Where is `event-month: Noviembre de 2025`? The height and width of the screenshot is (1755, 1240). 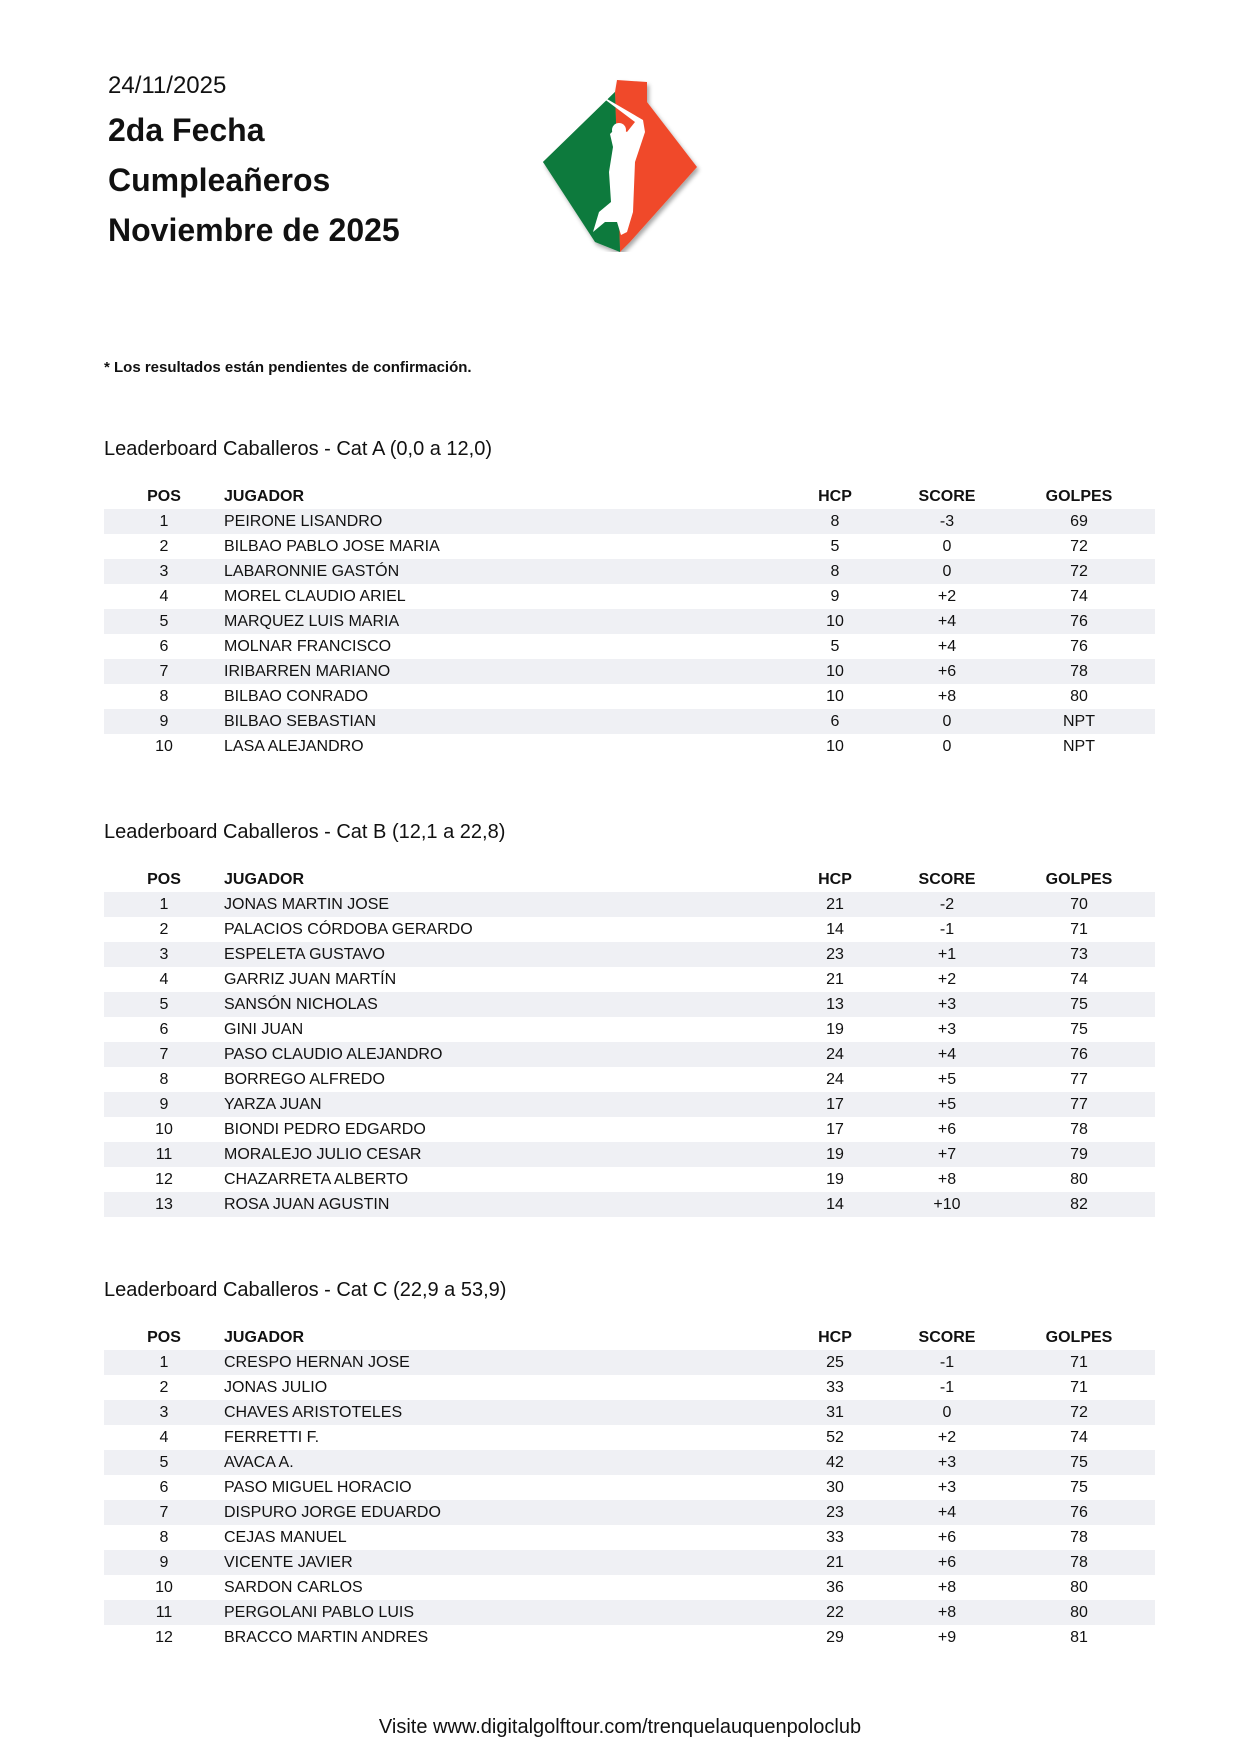 event-month: Noviembre de 2025 is located at coordinates (254, 230).